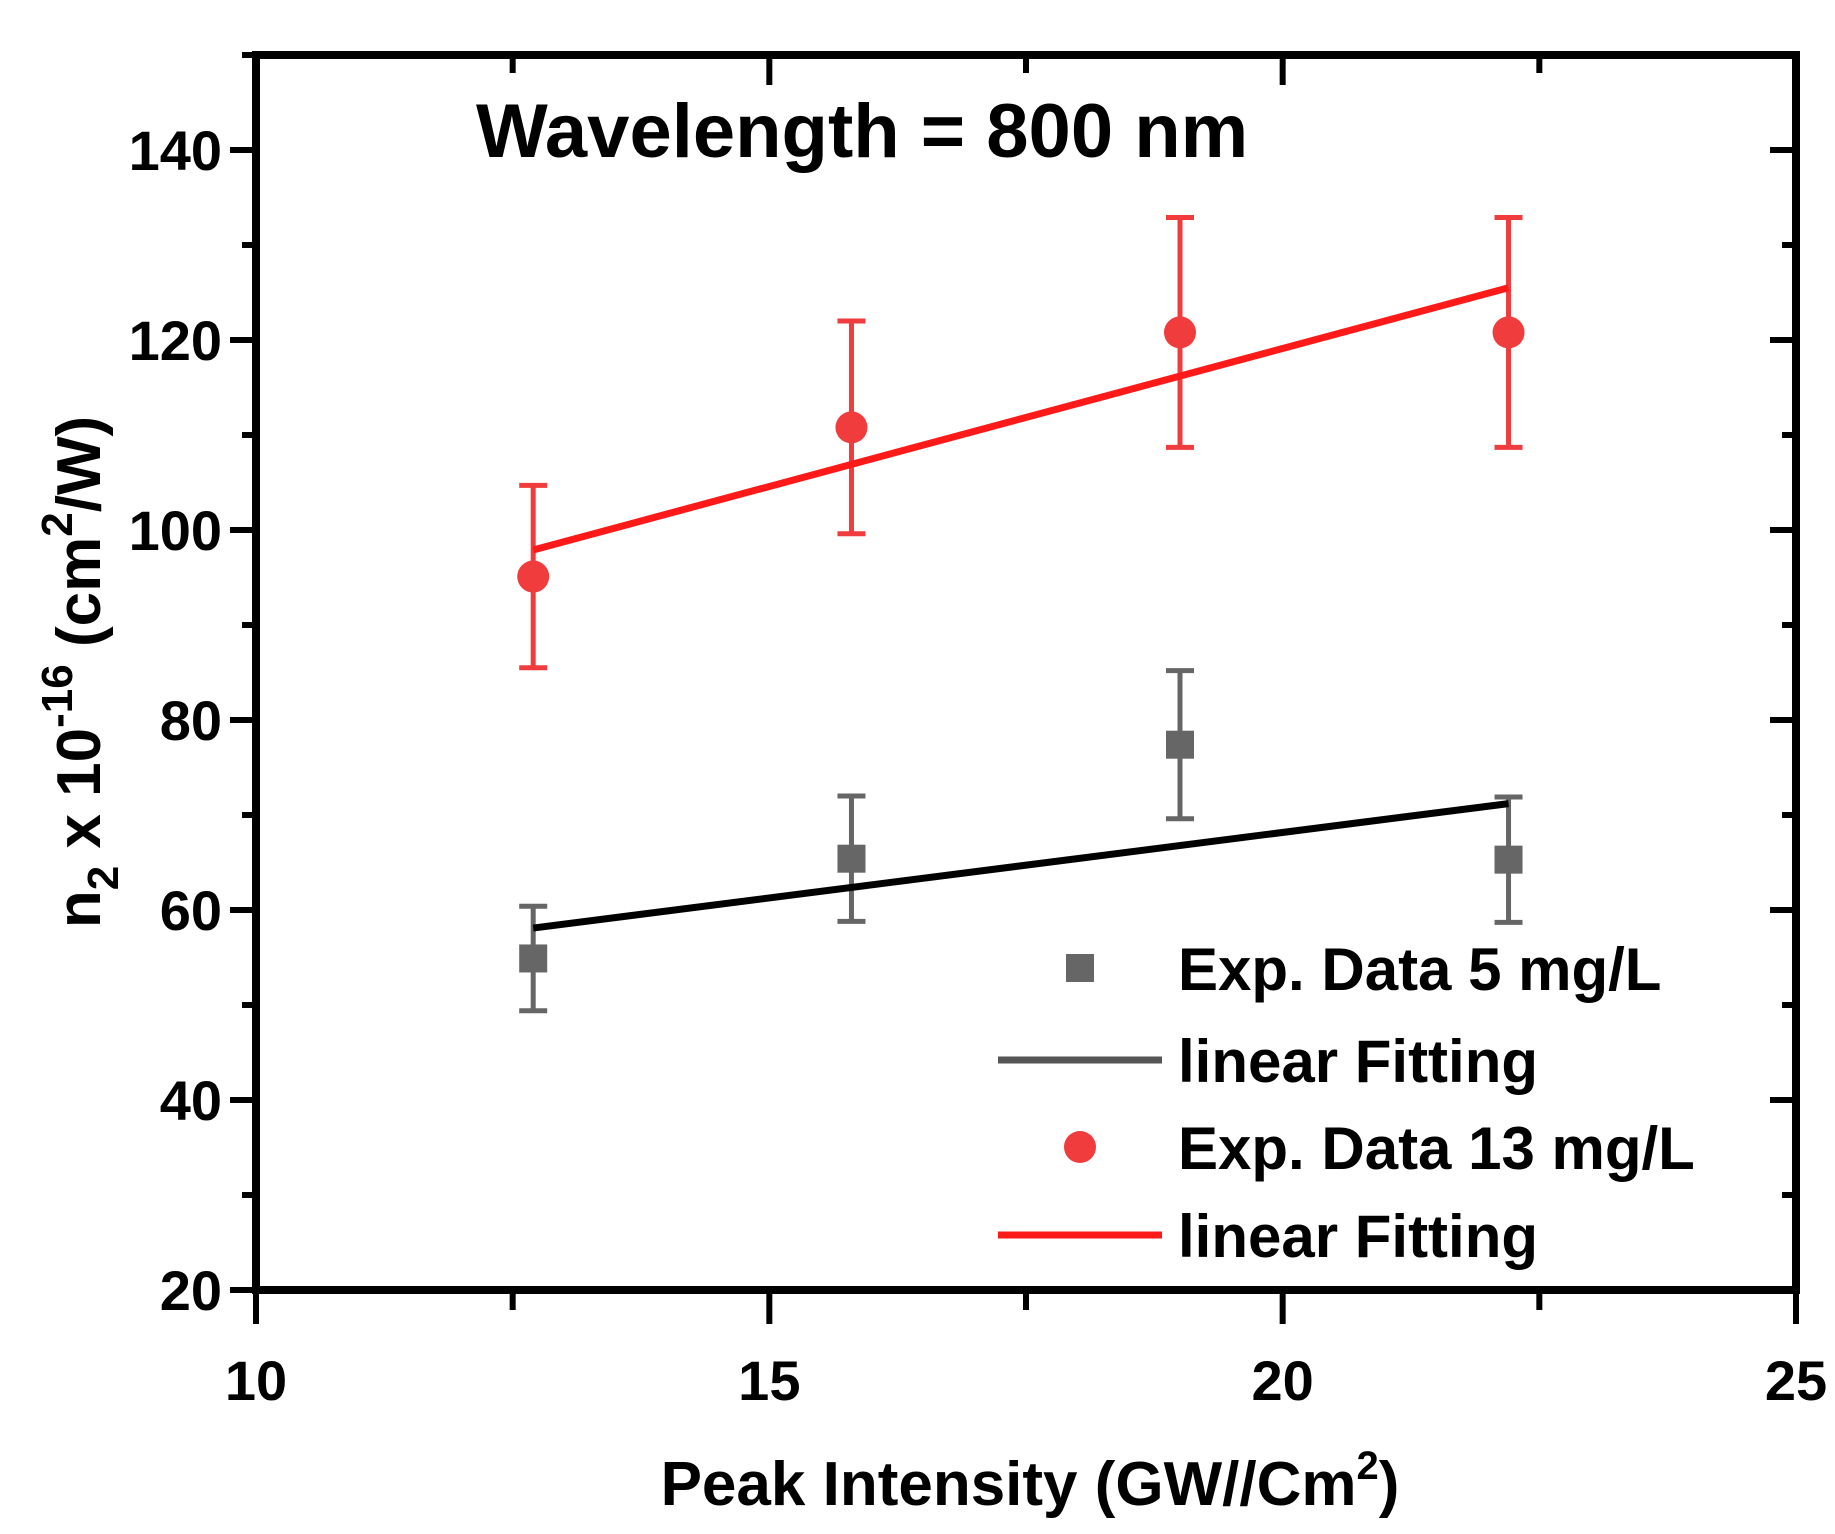  I want to click on x-tick-label: 25, so click(1796, 1380).